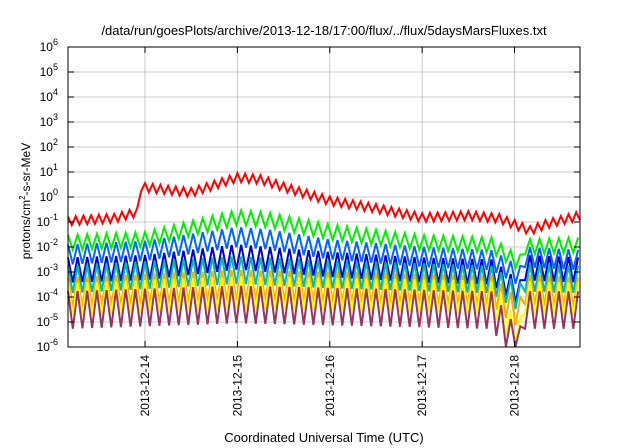 The image size is (640, 448). I want to click on y-tick-label: 10⁻⁵, so click(47, 320).